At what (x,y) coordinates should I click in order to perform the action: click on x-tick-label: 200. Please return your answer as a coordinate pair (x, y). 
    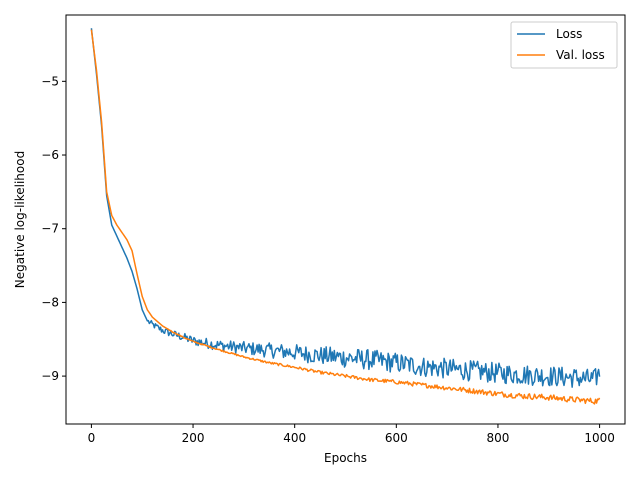
    Looking at the image, I should click on (193, 438).